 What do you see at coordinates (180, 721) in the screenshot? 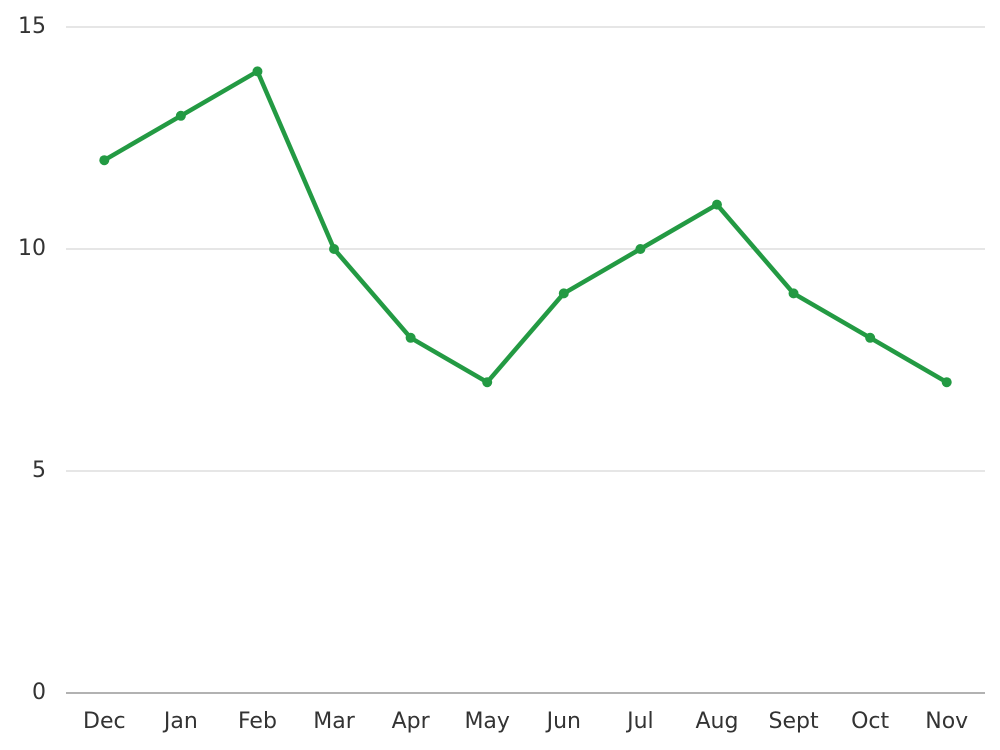
I see `x-tick-label: Jan` at bounding box center [180, 721].